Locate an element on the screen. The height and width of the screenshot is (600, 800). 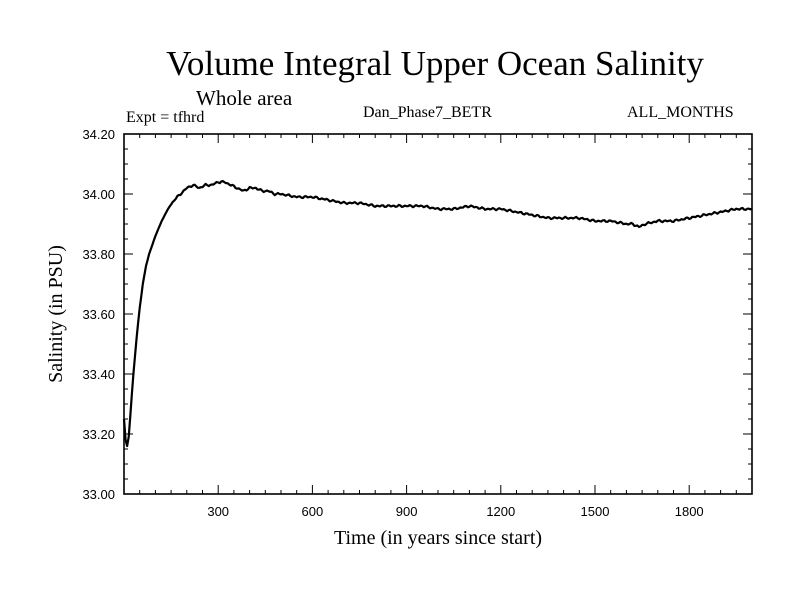
y-axis-label: Salinity (in PSU) is located at coordinates (56, 314).